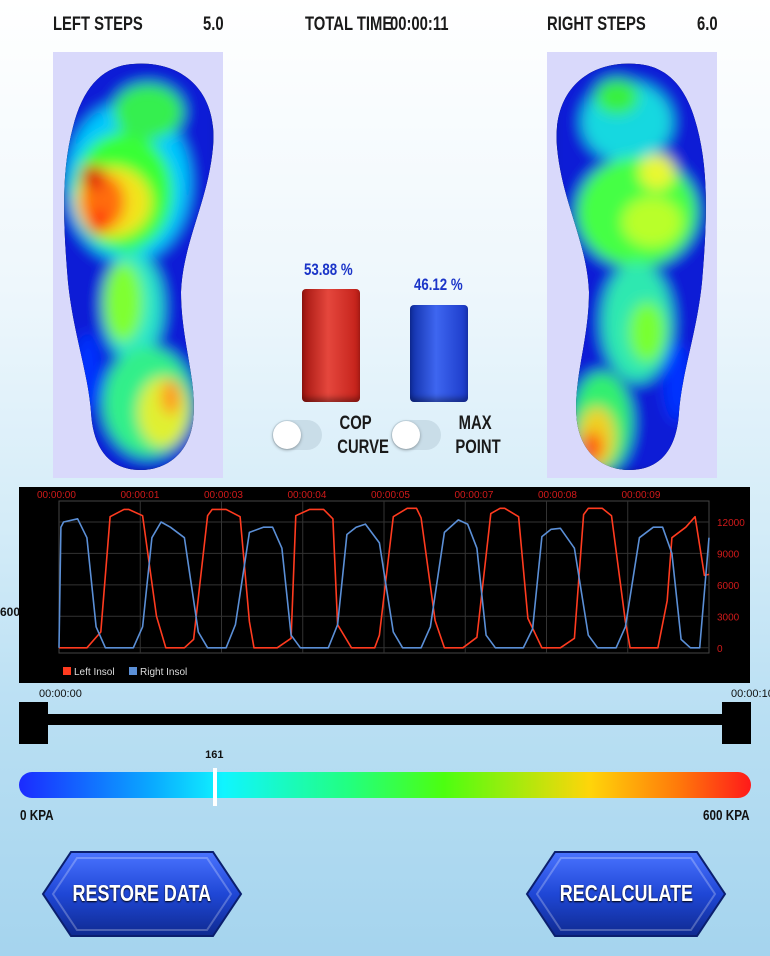 Image resolution: width=770 pixels, height=956 pixels. Describe the element at coordinates (707, 24) in the screenshot. I see `right-steps-value: 6.0` at that location.